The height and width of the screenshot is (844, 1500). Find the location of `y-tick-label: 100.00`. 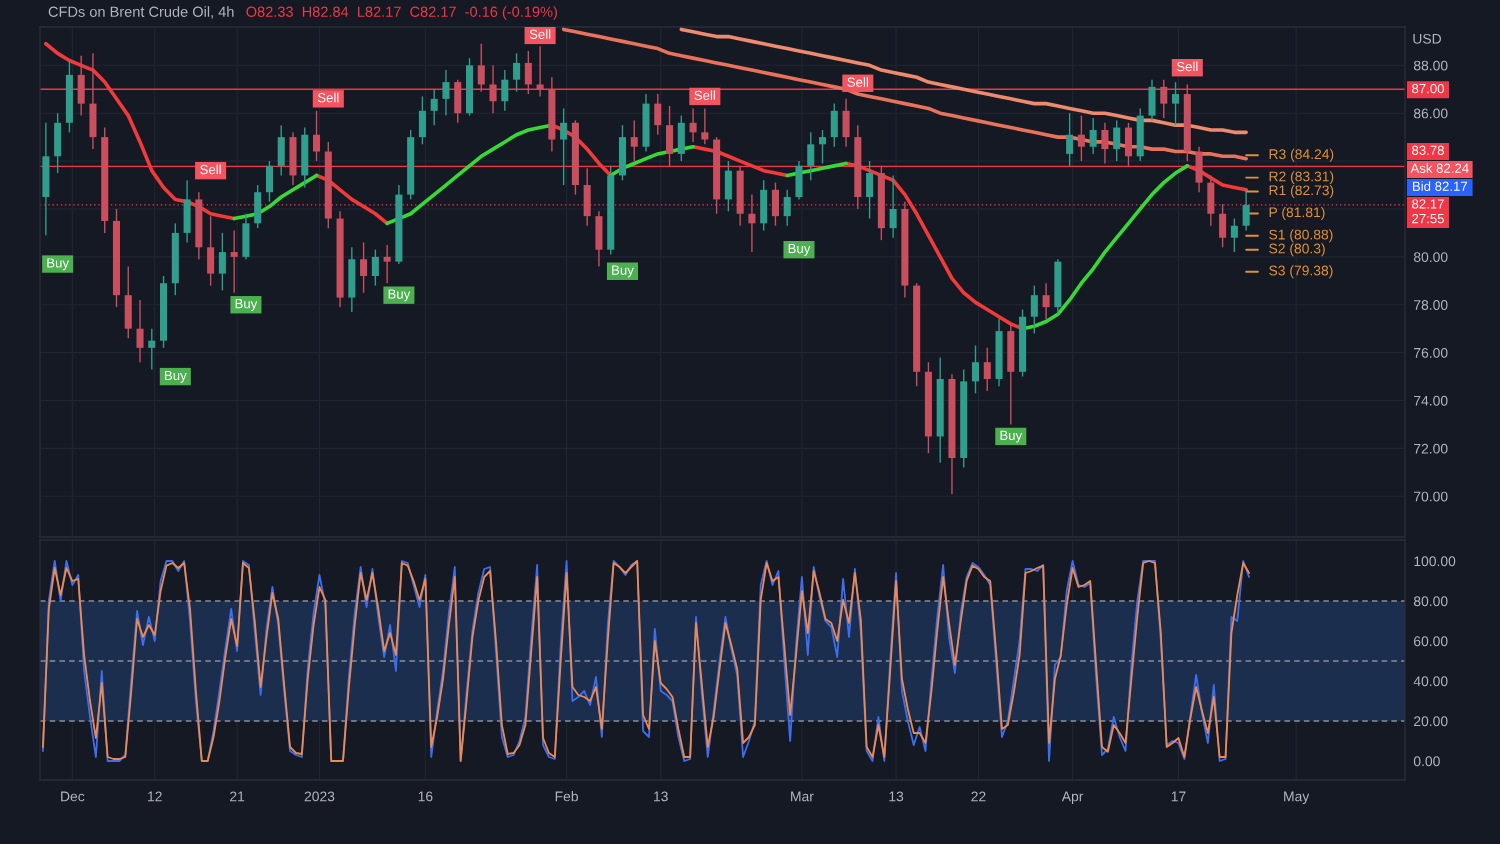

y-tick-label: 100.00 is located at coordinates (1435, 561).